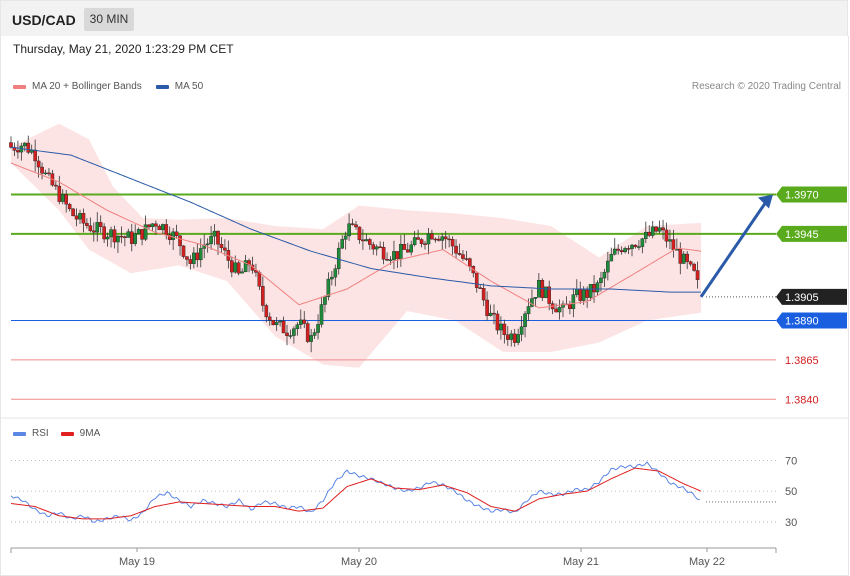 The height and width of the screenshot is (576, 850). I want to click on symbol-label: USD/CAD, so click(44, 20).